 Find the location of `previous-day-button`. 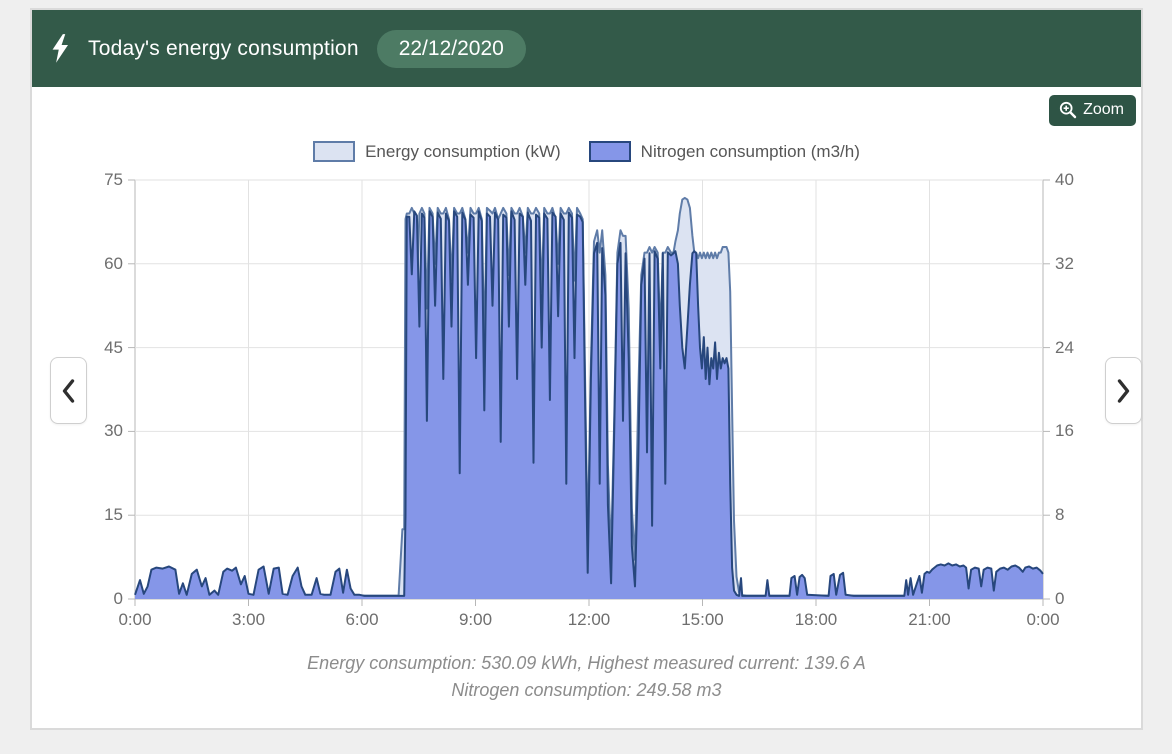

previous-day-button is located at coordinates (68, 390).